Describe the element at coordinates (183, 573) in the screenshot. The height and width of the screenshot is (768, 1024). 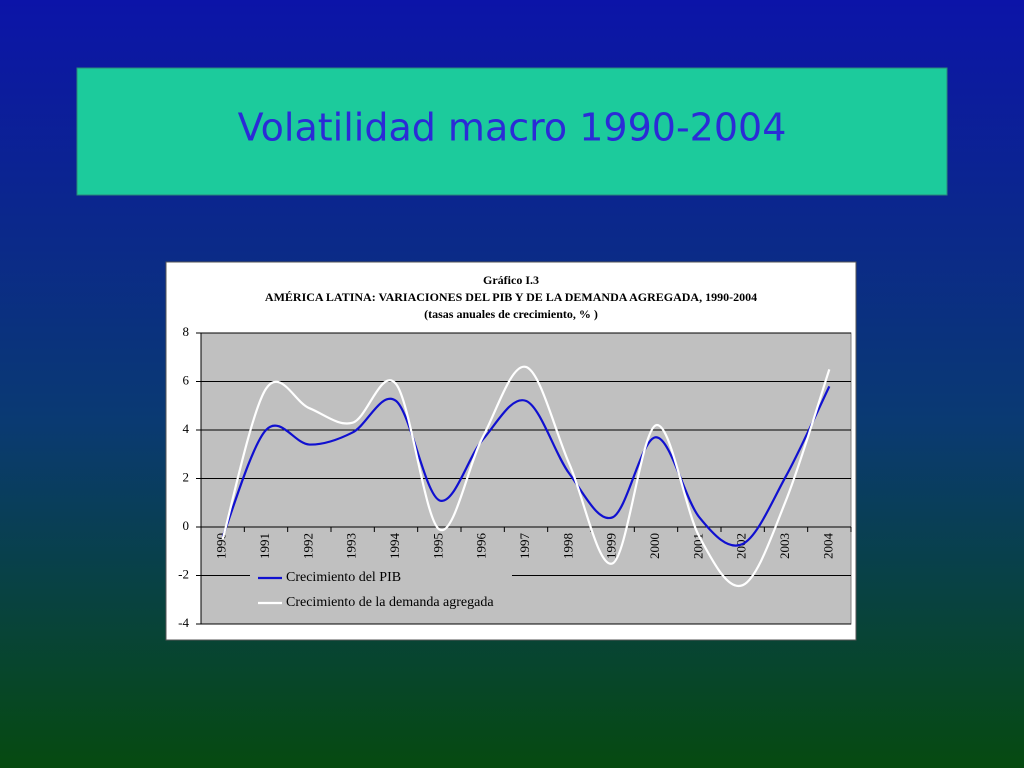
I see `y-tick-label: -2` at that location.